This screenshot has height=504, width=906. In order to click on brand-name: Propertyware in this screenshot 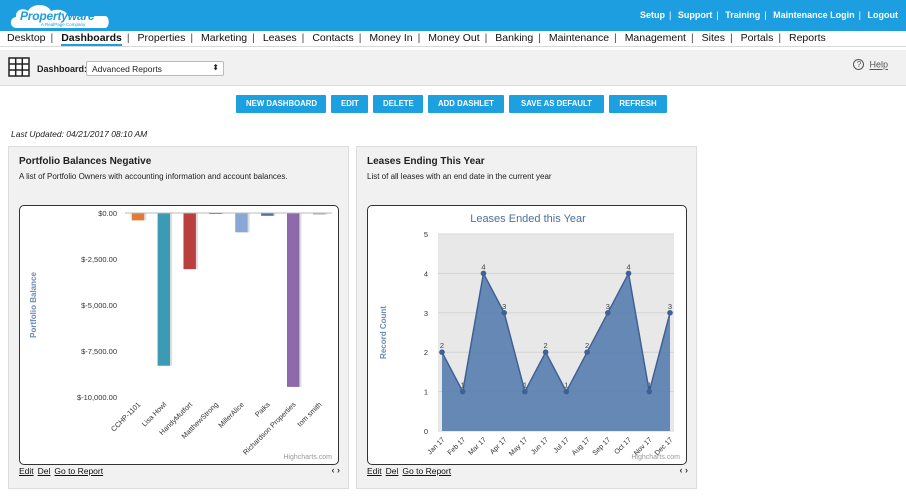, I will do `click(57, 16)`.